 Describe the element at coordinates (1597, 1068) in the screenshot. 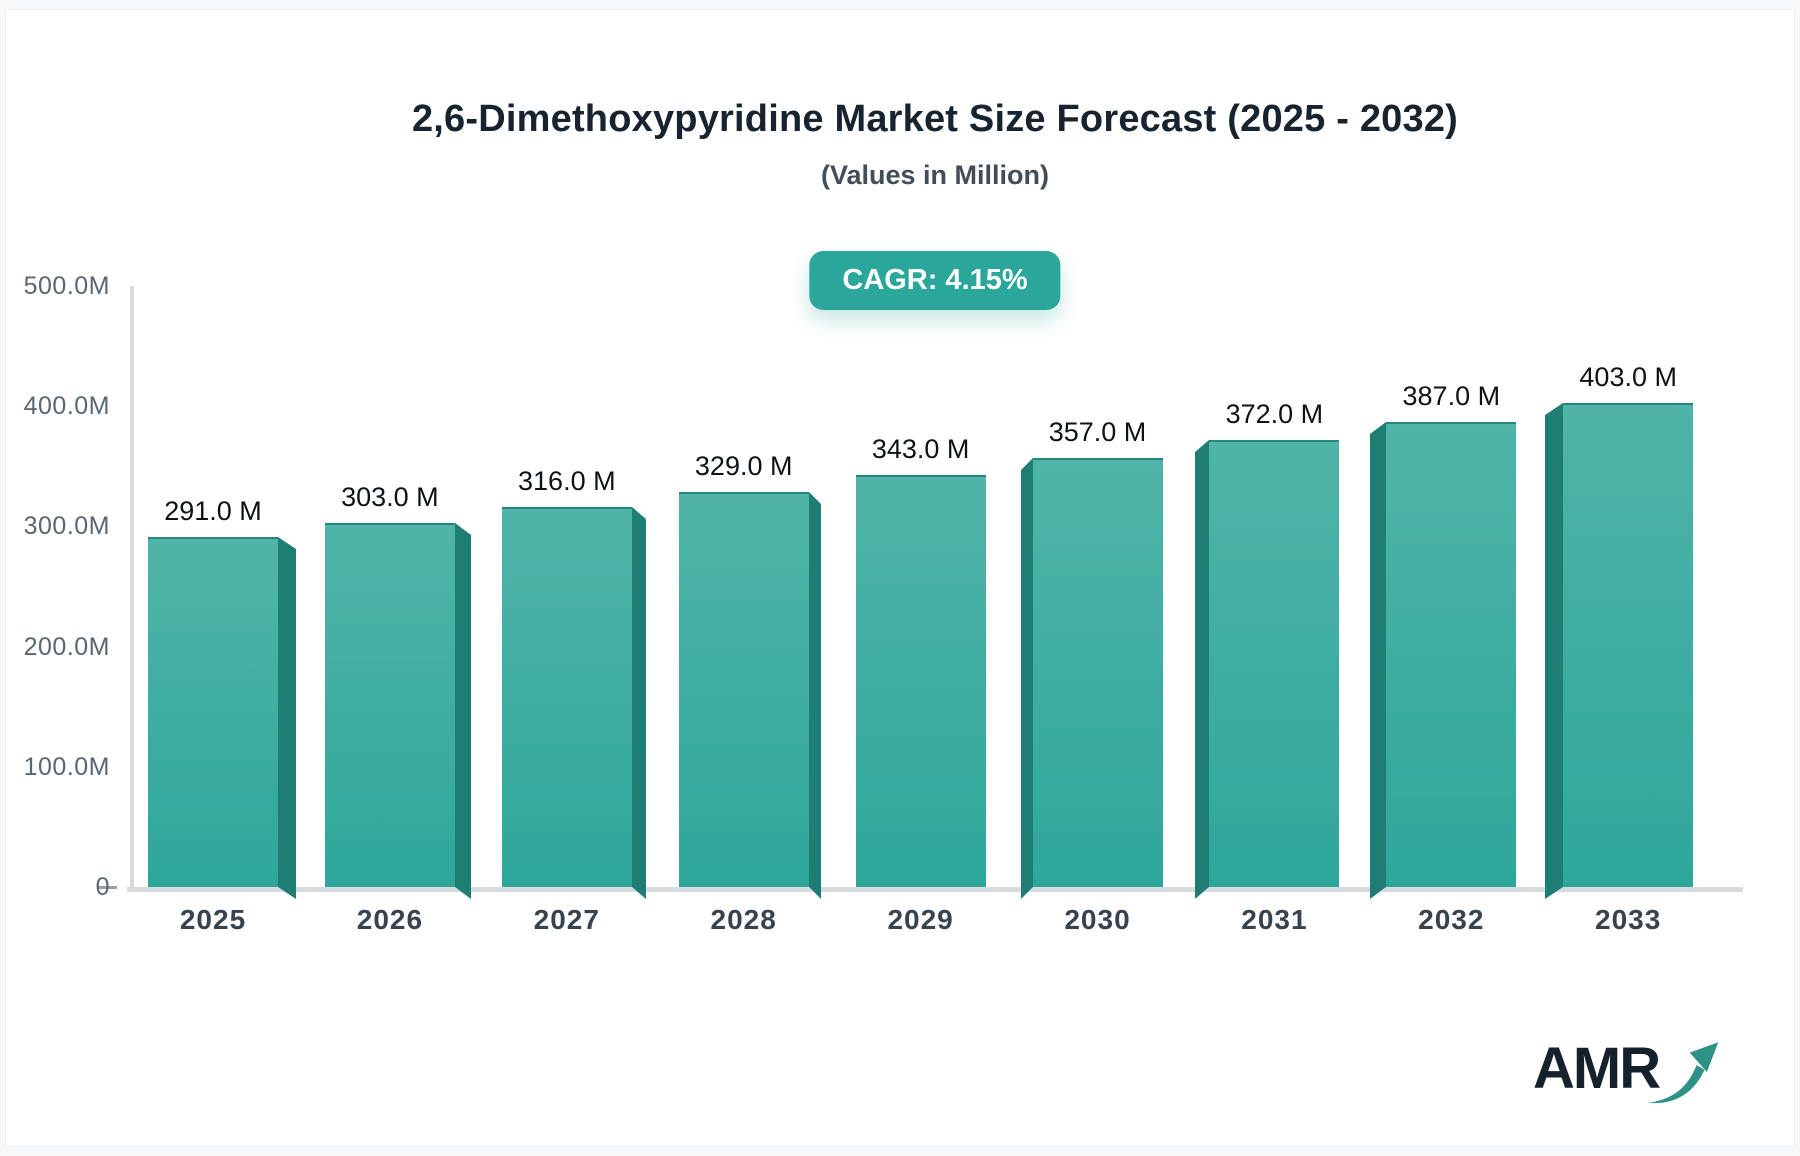

I see `amr-logo-text: AMR` at that location.